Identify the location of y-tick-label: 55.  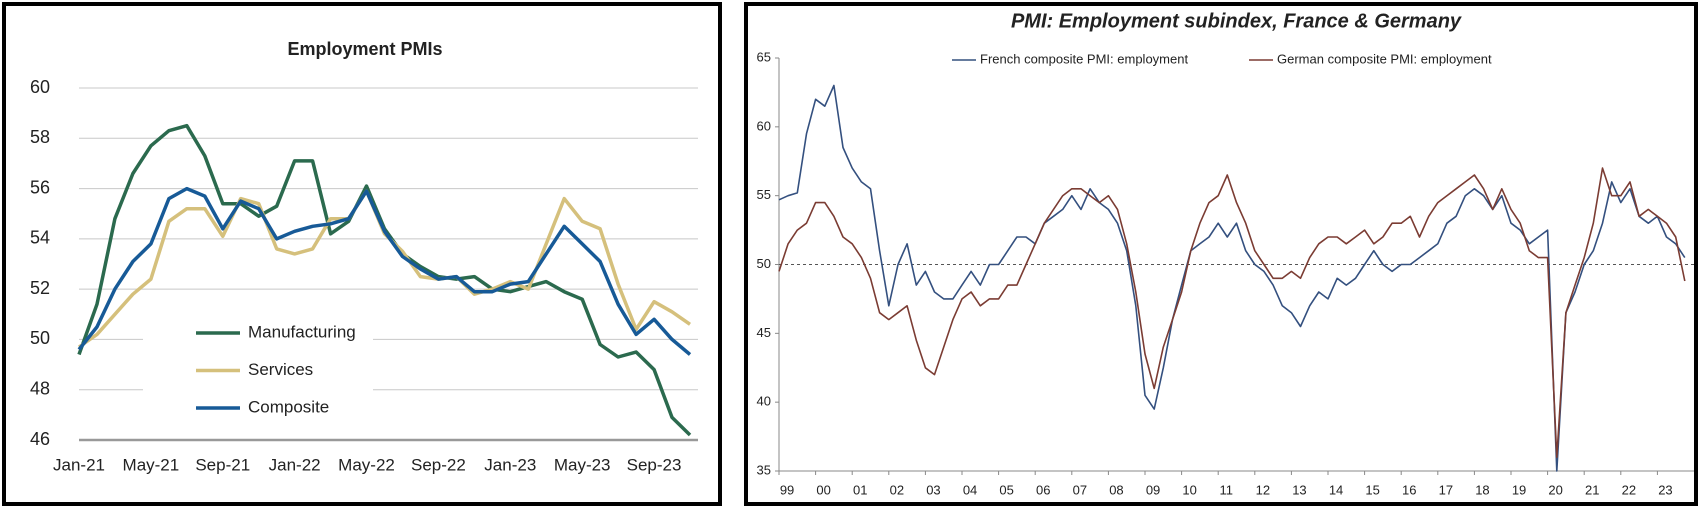
(764, 194).